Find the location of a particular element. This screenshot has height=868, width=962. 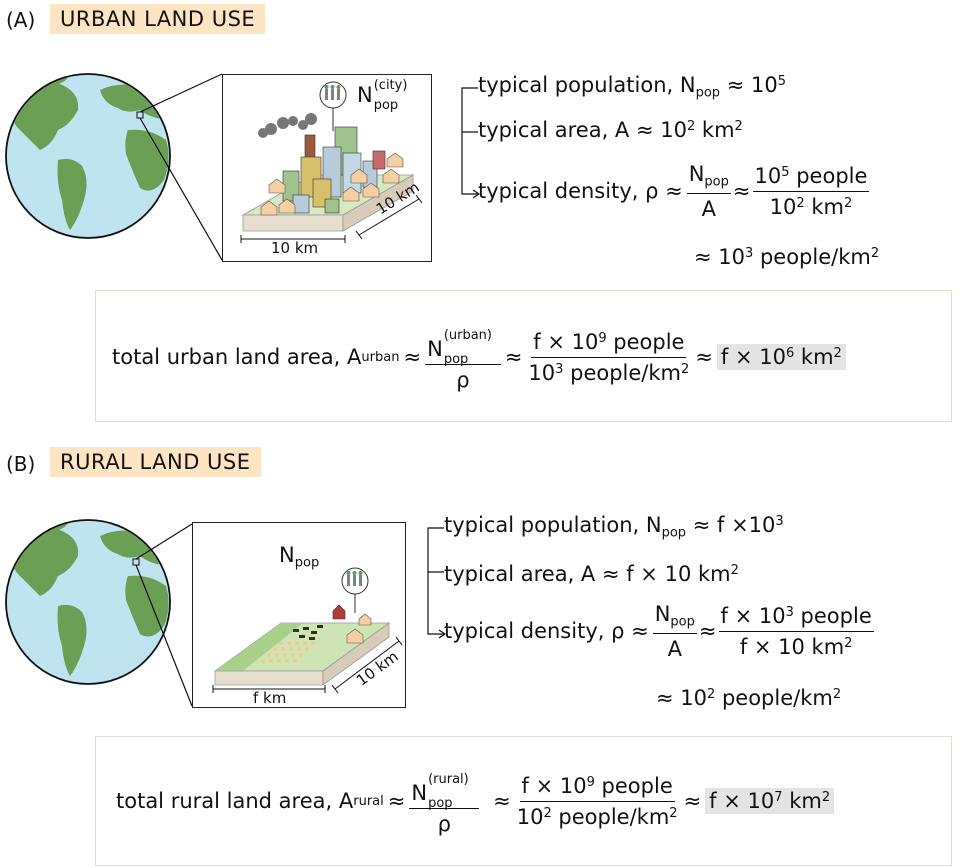

city-inset: N (city) pop 10 km 10 km is located at coordinates (327, 168).